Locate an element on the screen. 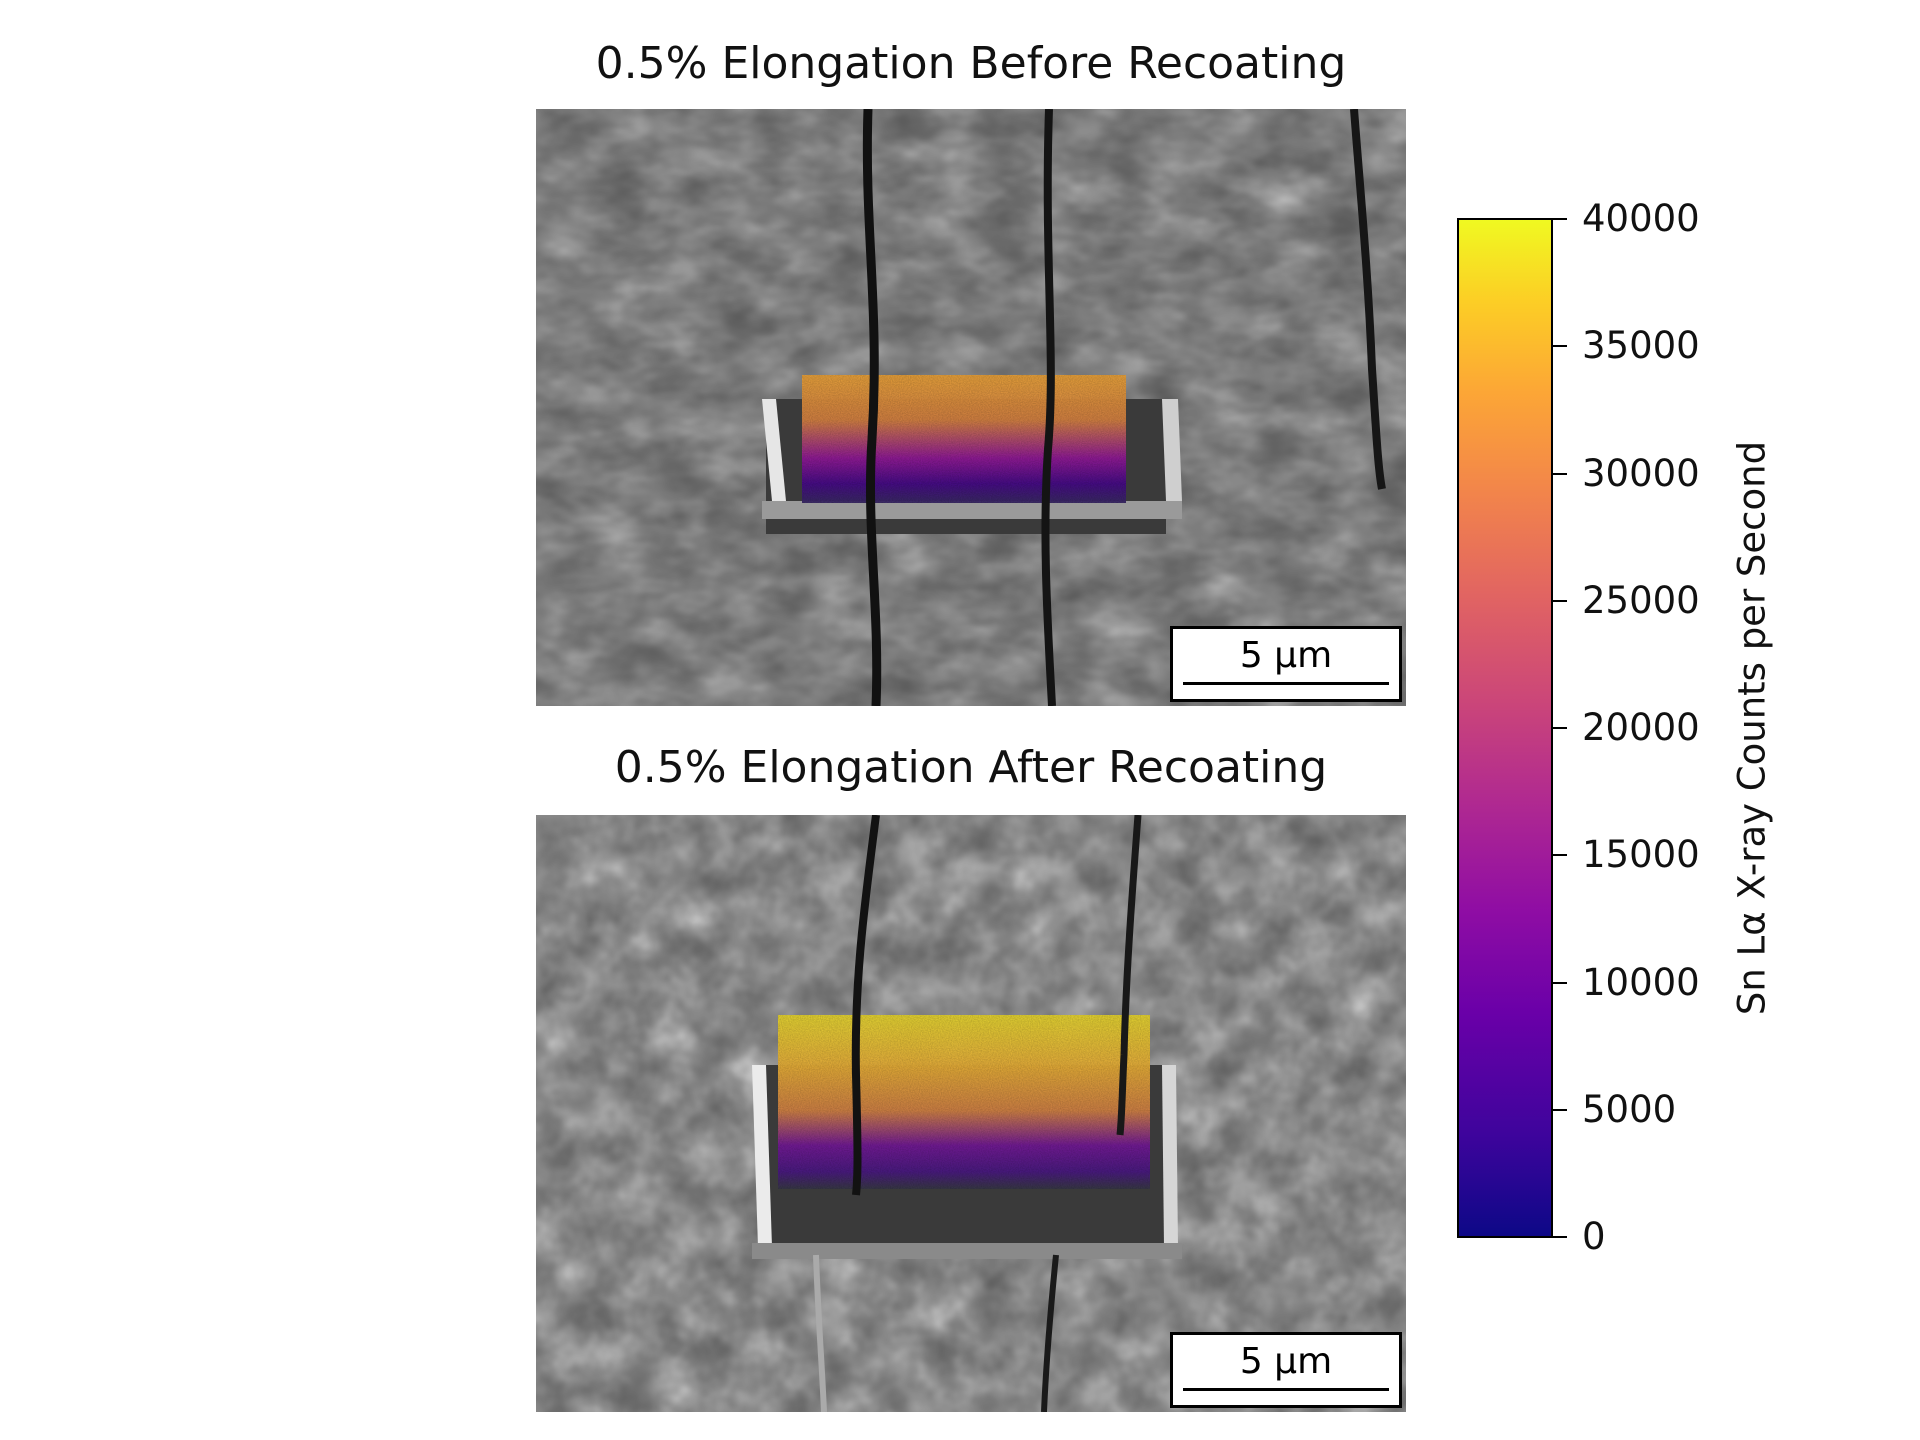 This screenshot has width=1920, height=1440. panel-title-bottom: 0.5% Elongation After Recoating is located at coordinates (971, 767).